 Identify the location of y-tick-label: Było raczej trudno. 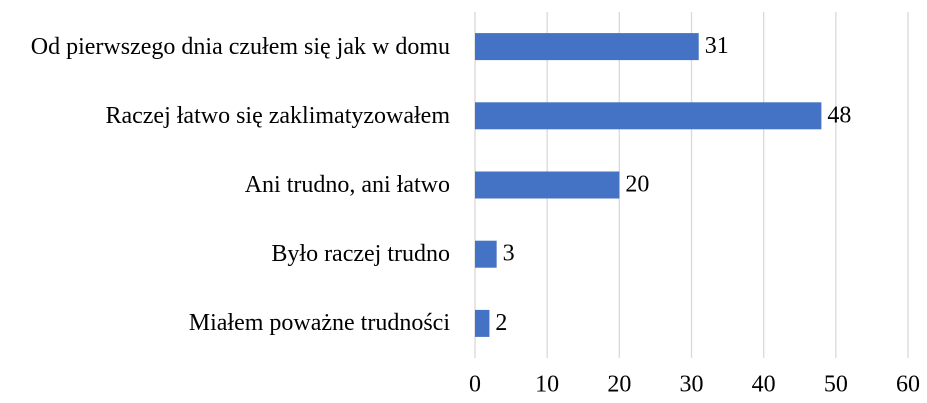
(360, 254).